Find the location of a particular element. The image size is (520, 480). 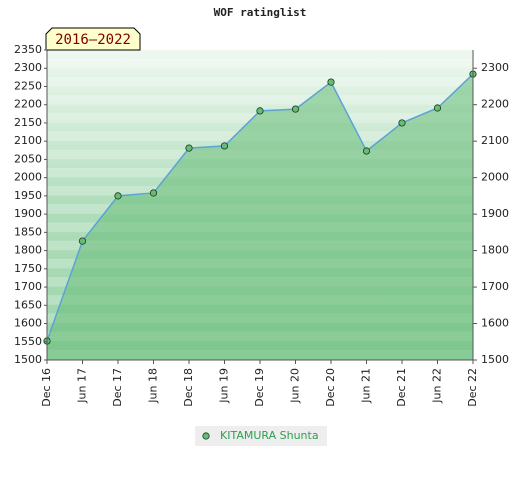

y-tick-label: 1800 is located at coordinates (28, 250).